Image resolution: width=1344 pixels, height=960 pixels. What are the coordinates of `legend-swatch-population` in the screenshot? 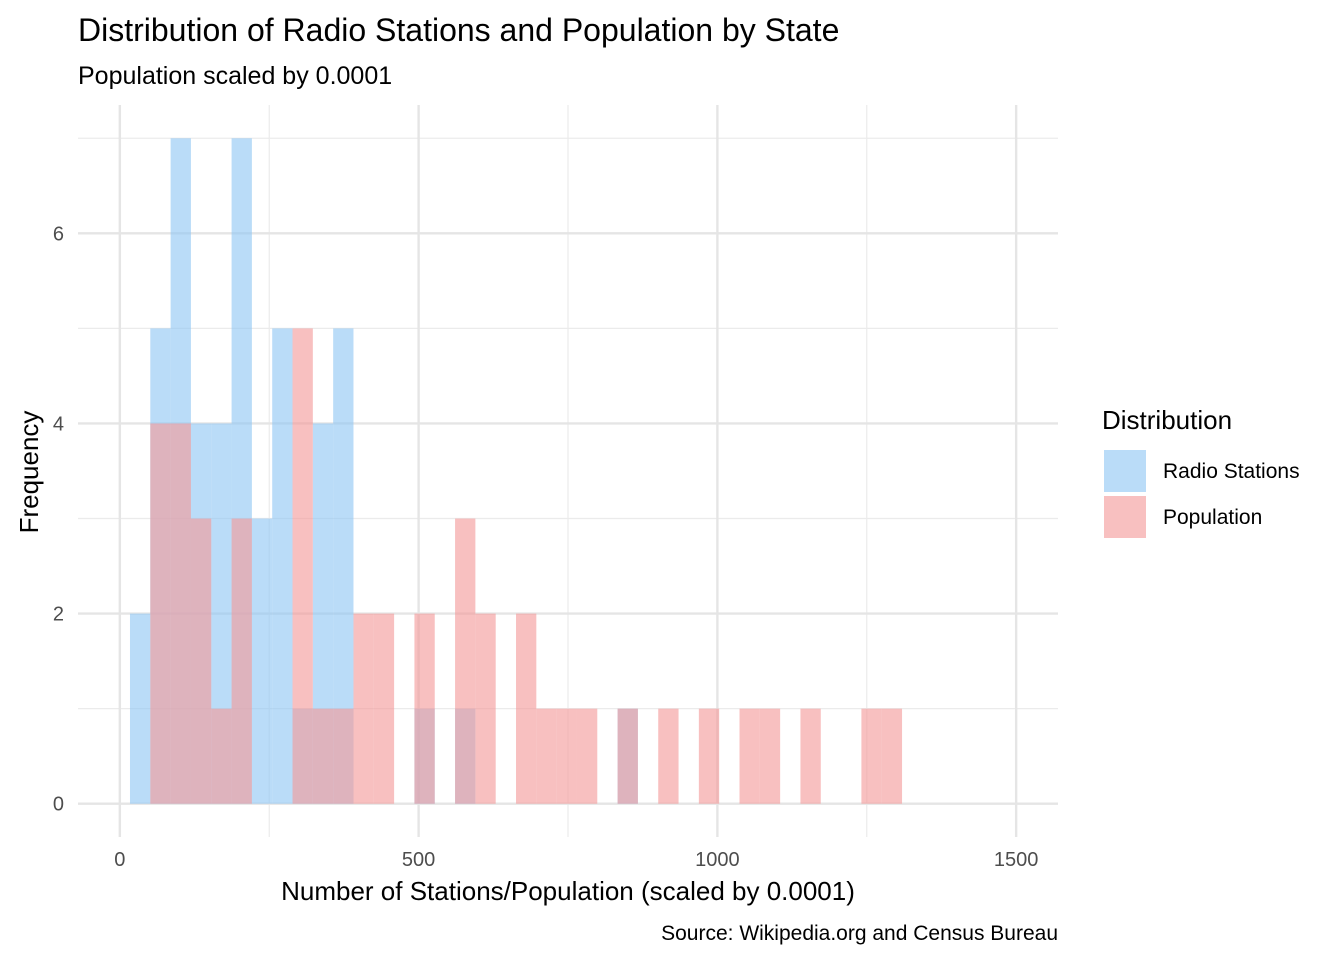 It's located at (1125, 517).